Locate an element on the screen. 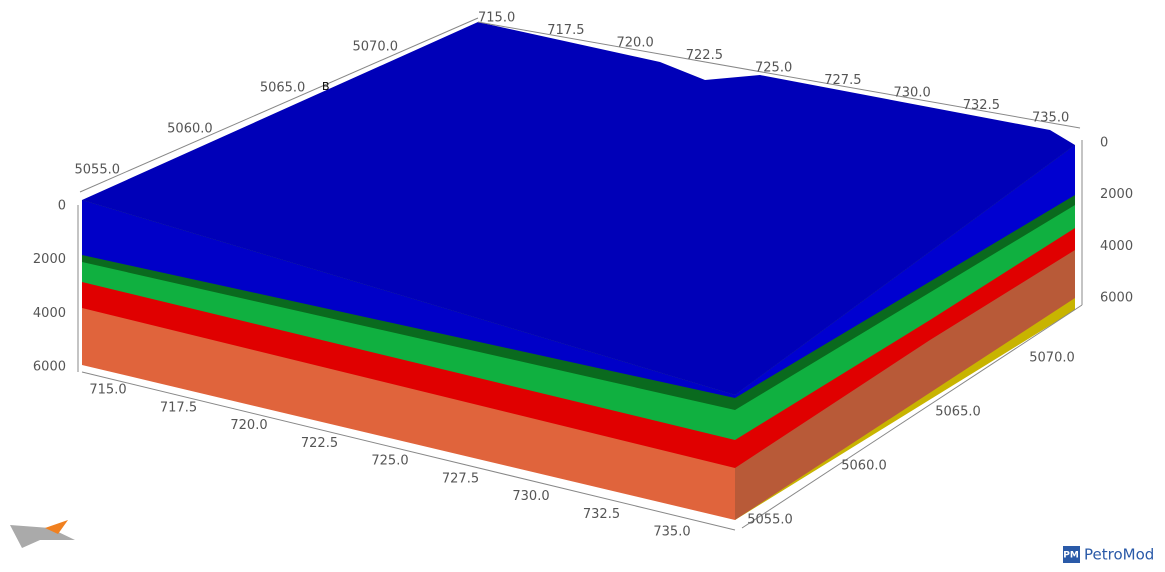  logo-badge: PM is located at coordinates (1071, 556).